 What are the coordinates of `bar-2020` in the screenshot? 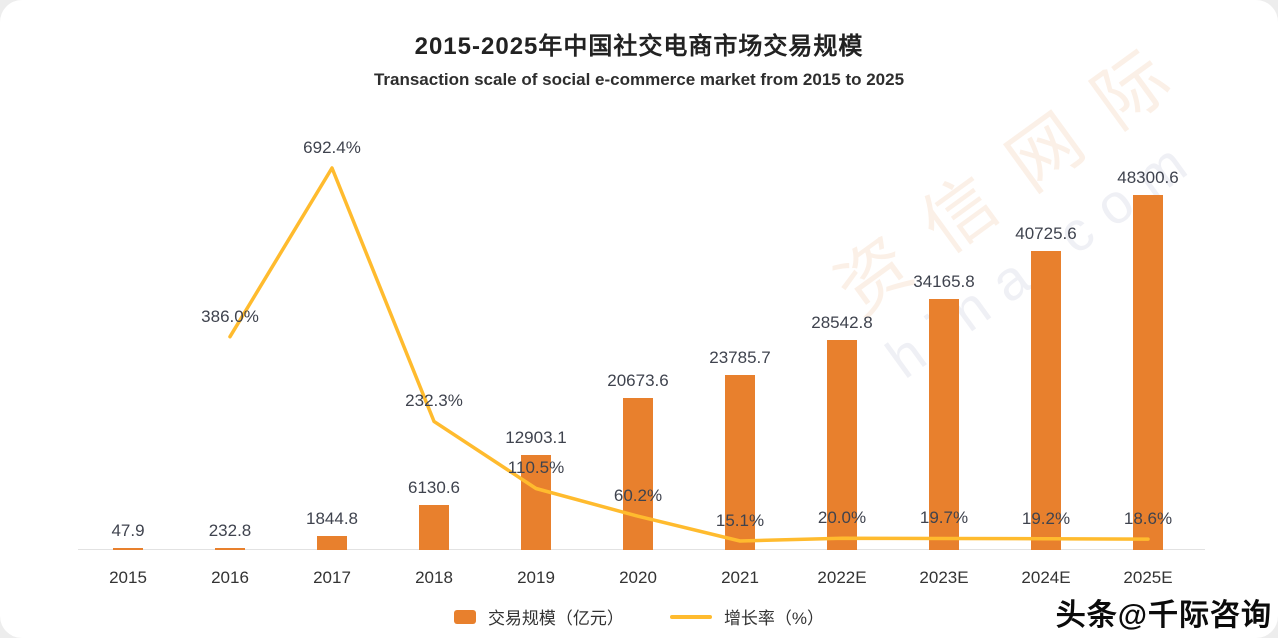 It's located at (638, 474).